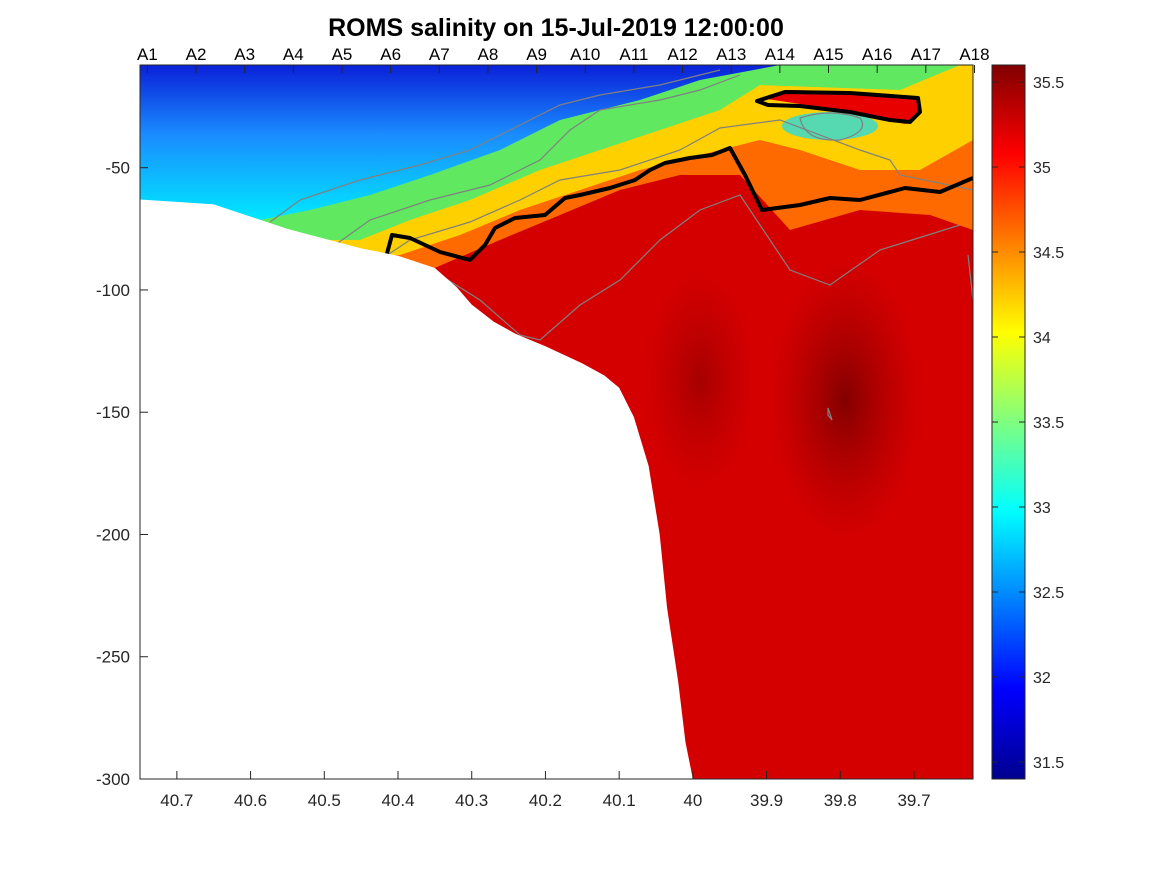  What do you see at coordinates (196, 54) in the screenshot?
I see `station-label: A2` at bounding box center [196, 54].